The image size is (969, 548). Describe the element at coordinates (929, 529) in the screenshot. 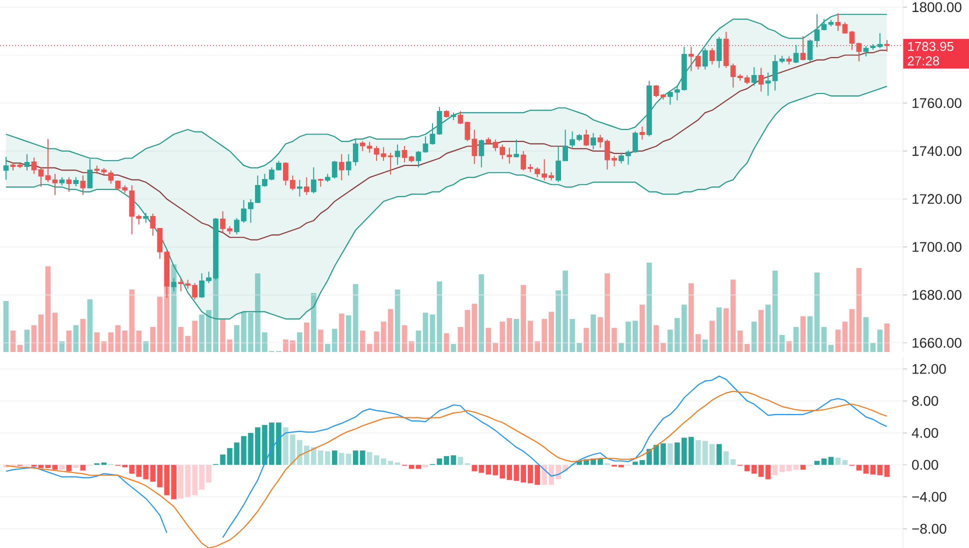

I see `y-tick-label: −8.00` at that location.